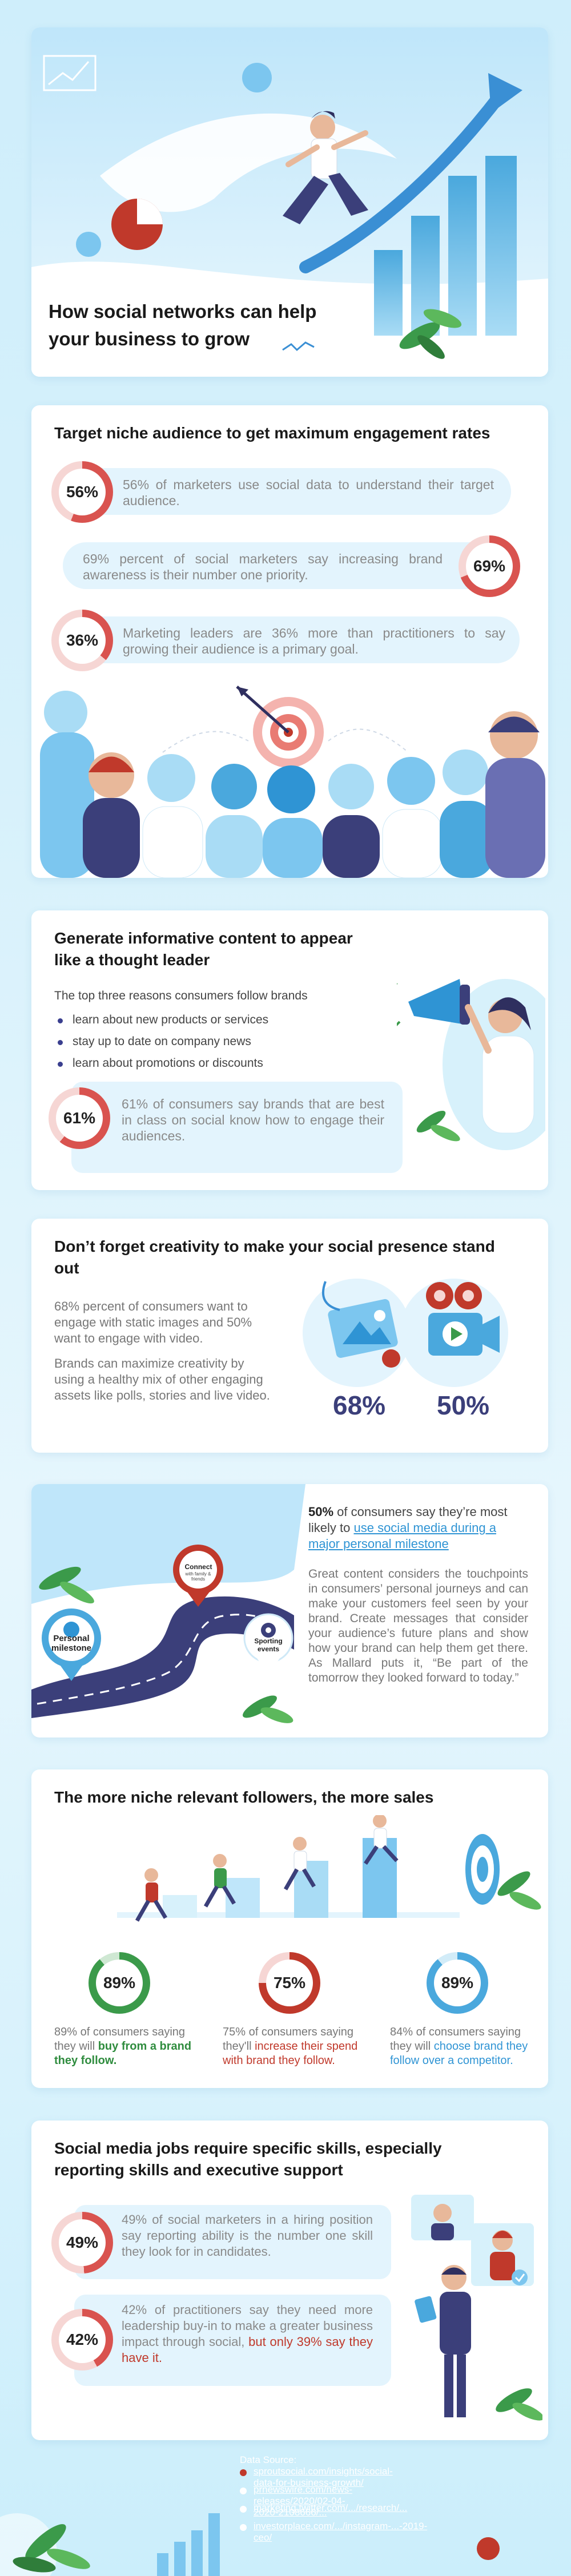 The image size is (571, 2576). I want to click on media-illustration, so click(405, 1333).